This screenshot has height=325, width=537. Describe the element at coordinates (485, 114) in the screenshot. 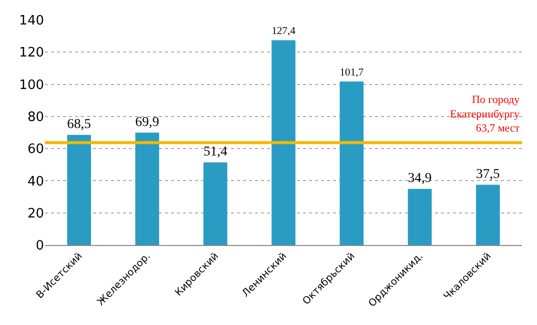

I see `ref-line-label: По городу Екатеринбургу 63,7 мест` at that location.